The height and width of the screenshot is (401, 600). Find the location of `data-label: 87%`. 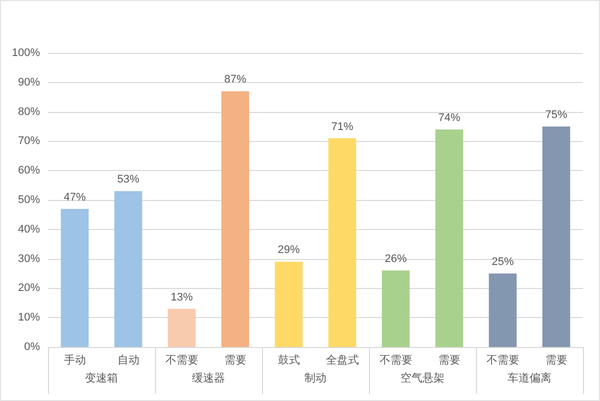

data-label: 87% is located at coordinates (235, 80).